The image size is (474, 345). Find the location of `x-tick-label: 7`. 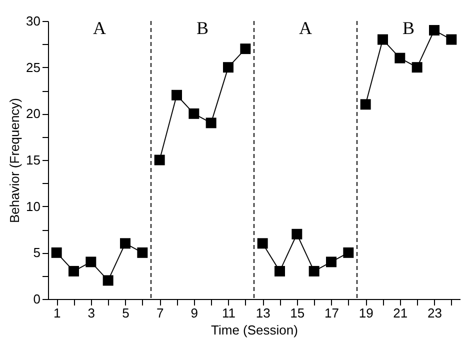

x-tick-label: 7 is located at coordinates (160, 313).